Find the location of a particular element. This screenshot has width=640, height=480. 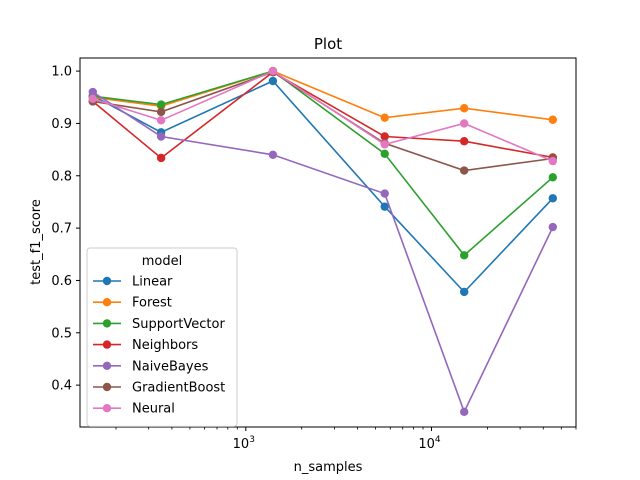

legend-box is located at coordinates (162, 337).